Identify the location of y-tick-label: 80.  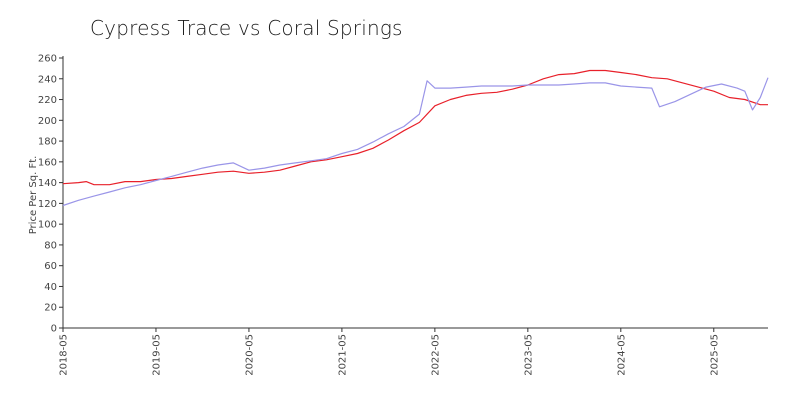
(50, 245).